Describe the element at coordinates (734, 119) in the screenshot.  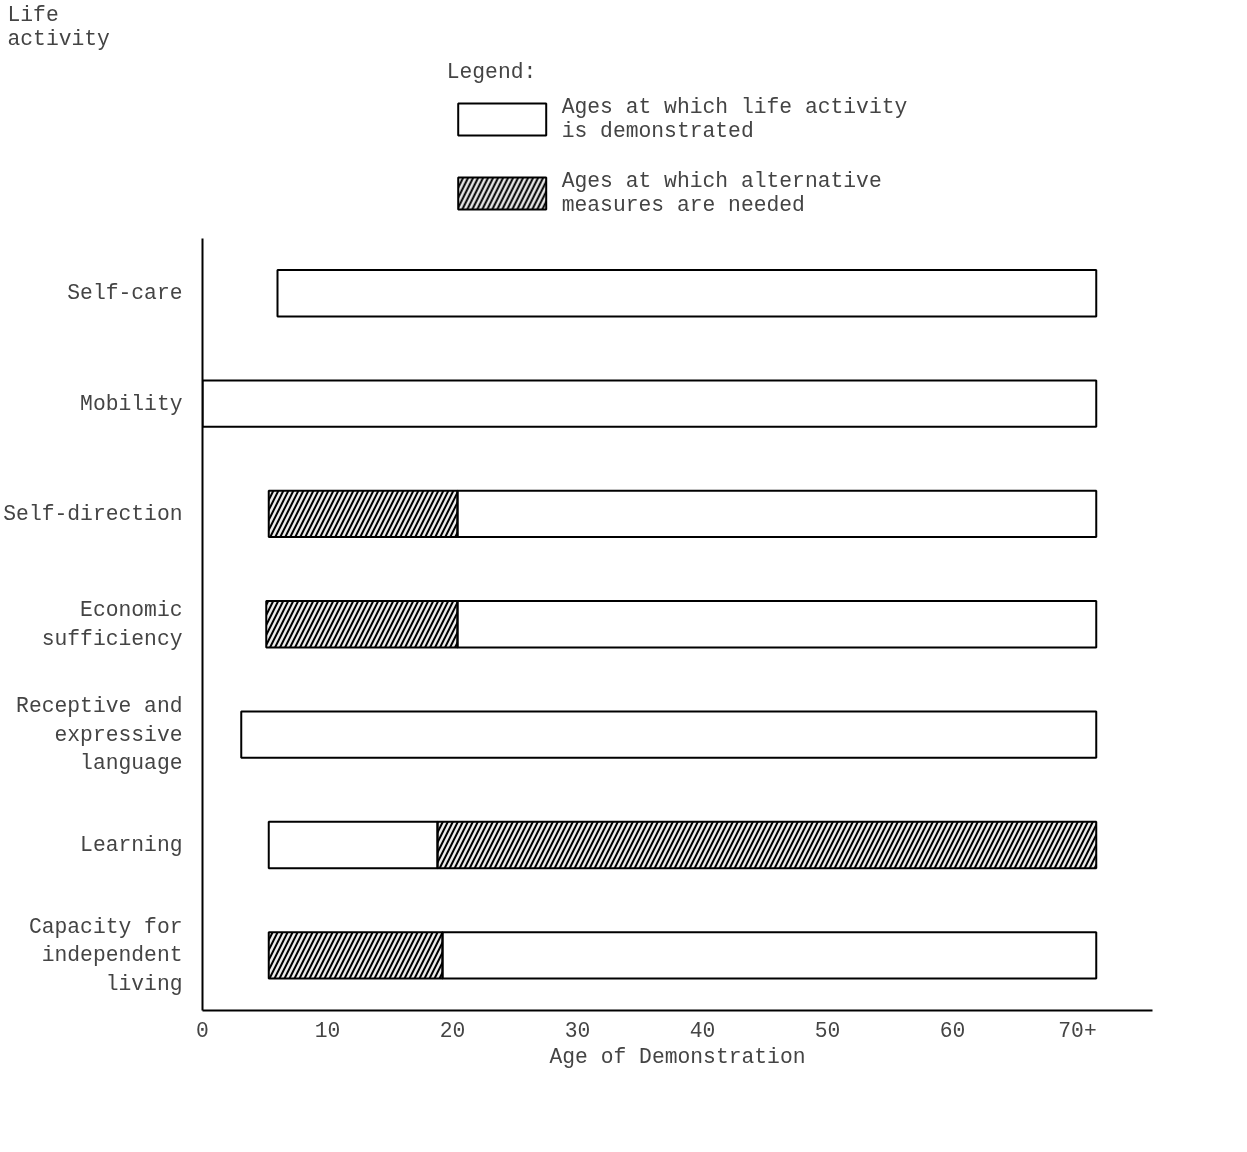
I see `legend-label: Ages at which life activity is demonstrated` at that location.